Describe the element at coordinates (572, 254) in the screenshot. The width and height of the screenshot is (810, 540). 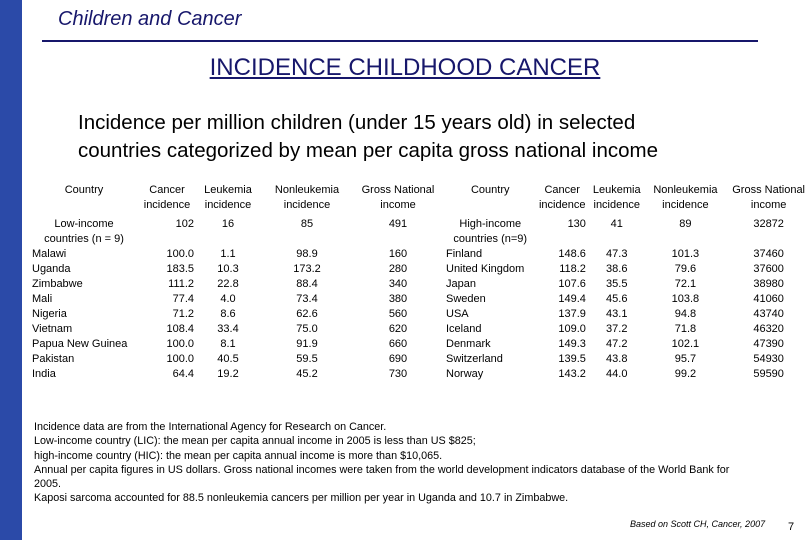
I see `data-cell: 148.6` at that location.